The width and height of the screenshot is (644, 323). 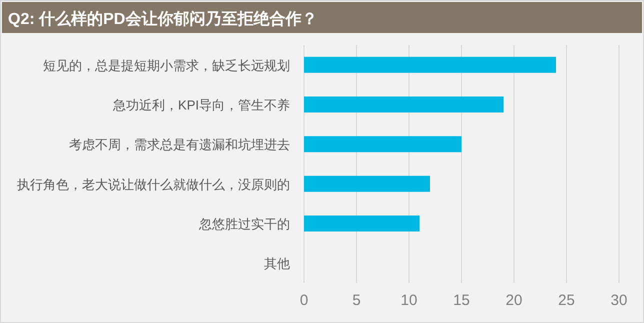 What do you see at coordinates (277, 264) in the screenshot?
I see `y-tick-label: 其他` at bounding box center [277, 264].